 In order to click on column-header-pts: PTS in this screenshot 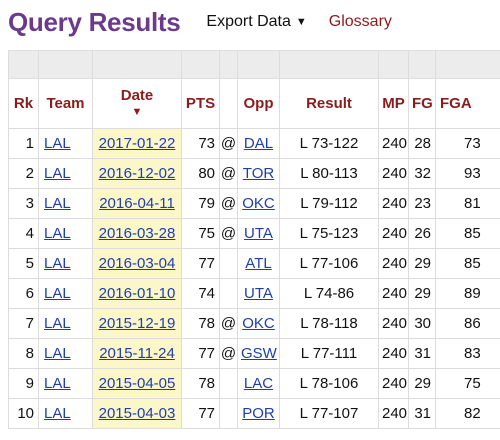, I will do `click(200, 103)`.